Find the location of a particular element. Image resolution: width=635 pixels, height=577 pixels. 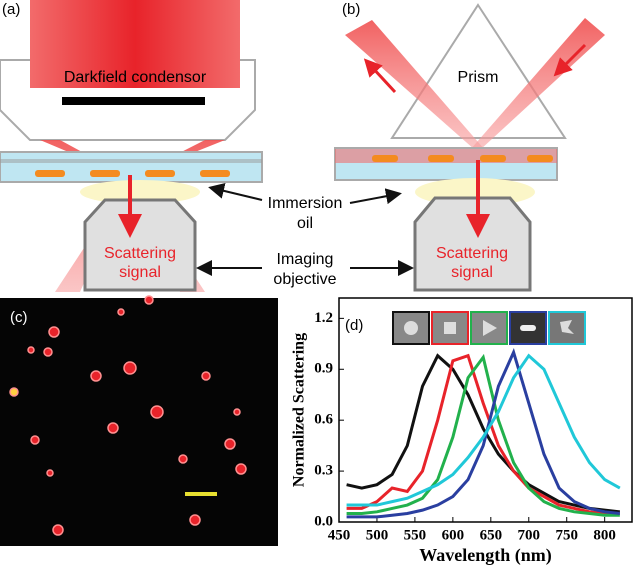

oil-label: Immersion is located at coordinates (305, 203).